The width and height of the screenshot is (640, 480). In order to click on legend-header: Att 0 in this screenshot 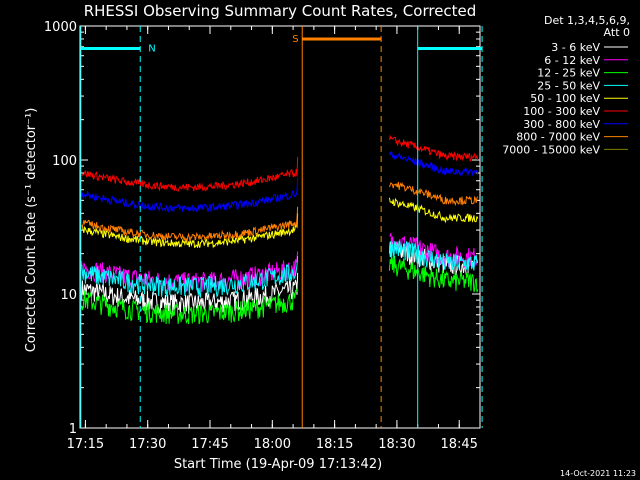, I will do `click(617, 32)`.